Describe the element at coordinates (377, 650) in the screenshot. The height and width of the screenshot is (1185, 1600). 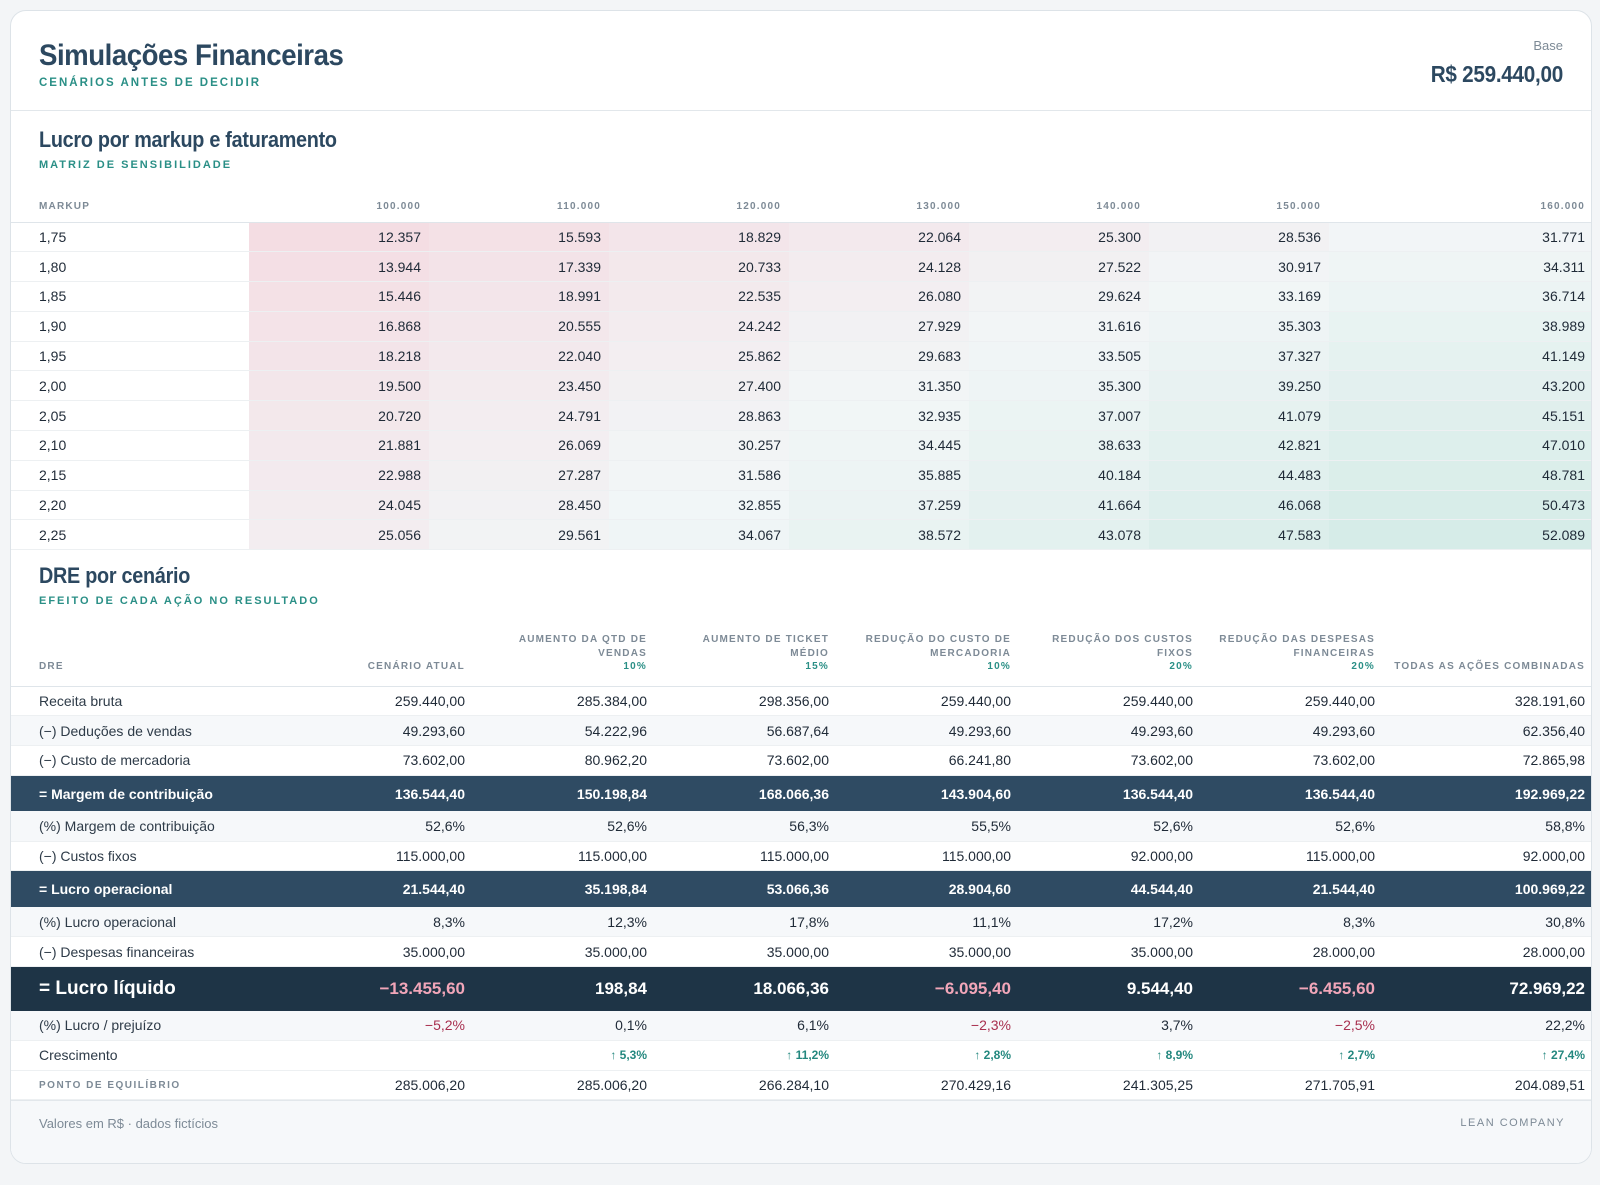
I see `dre-col-header: CENÁRIO ATUAL` at that location.